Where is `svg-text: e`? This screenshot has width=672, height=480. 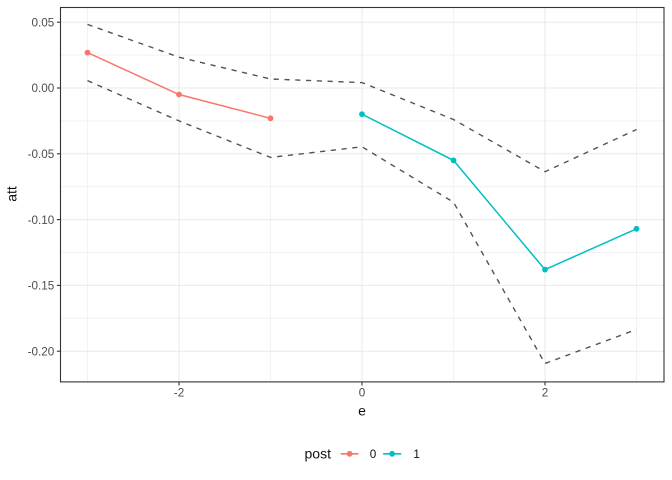 svg-text: e is located at coordinates (362, 411).